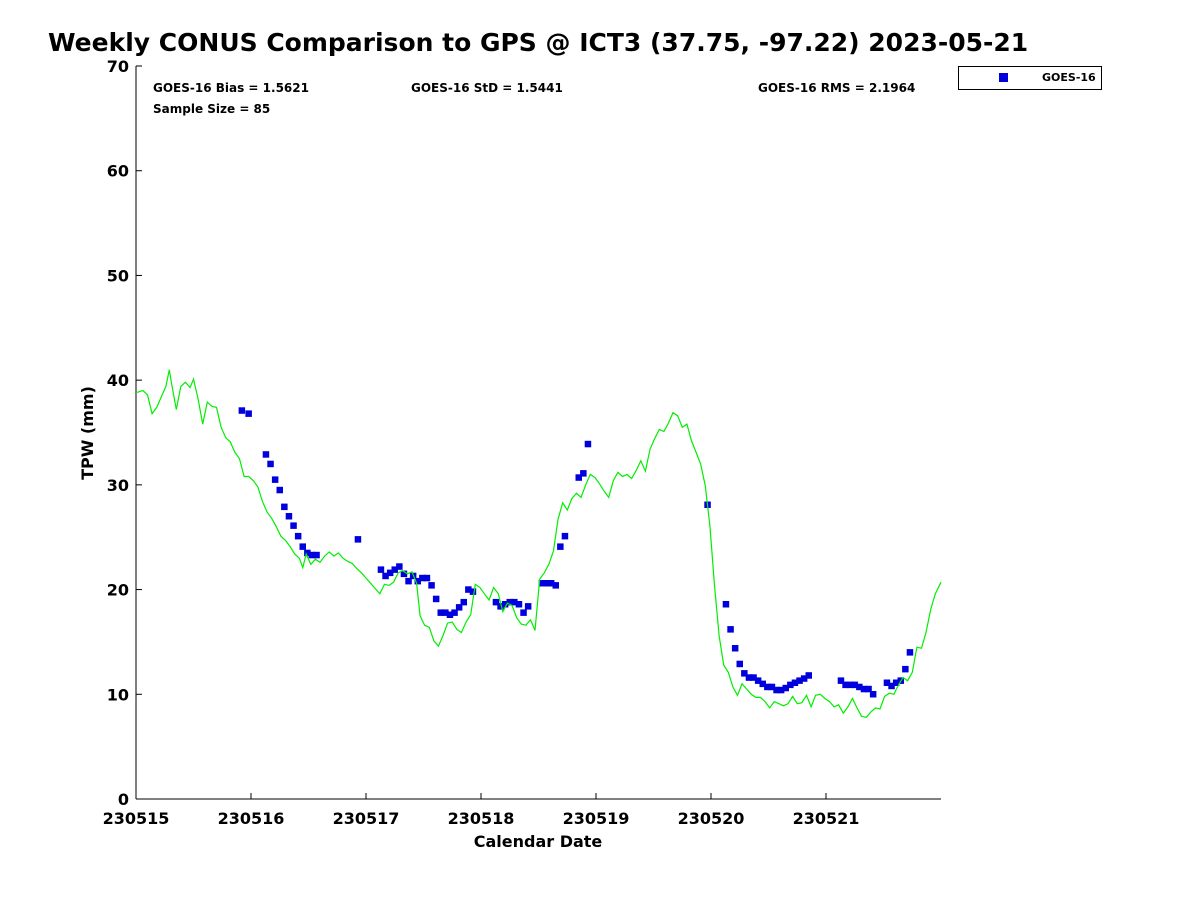  I want to click on std-stat: GOES-16 StD = 1.5441, so click(487, 88).